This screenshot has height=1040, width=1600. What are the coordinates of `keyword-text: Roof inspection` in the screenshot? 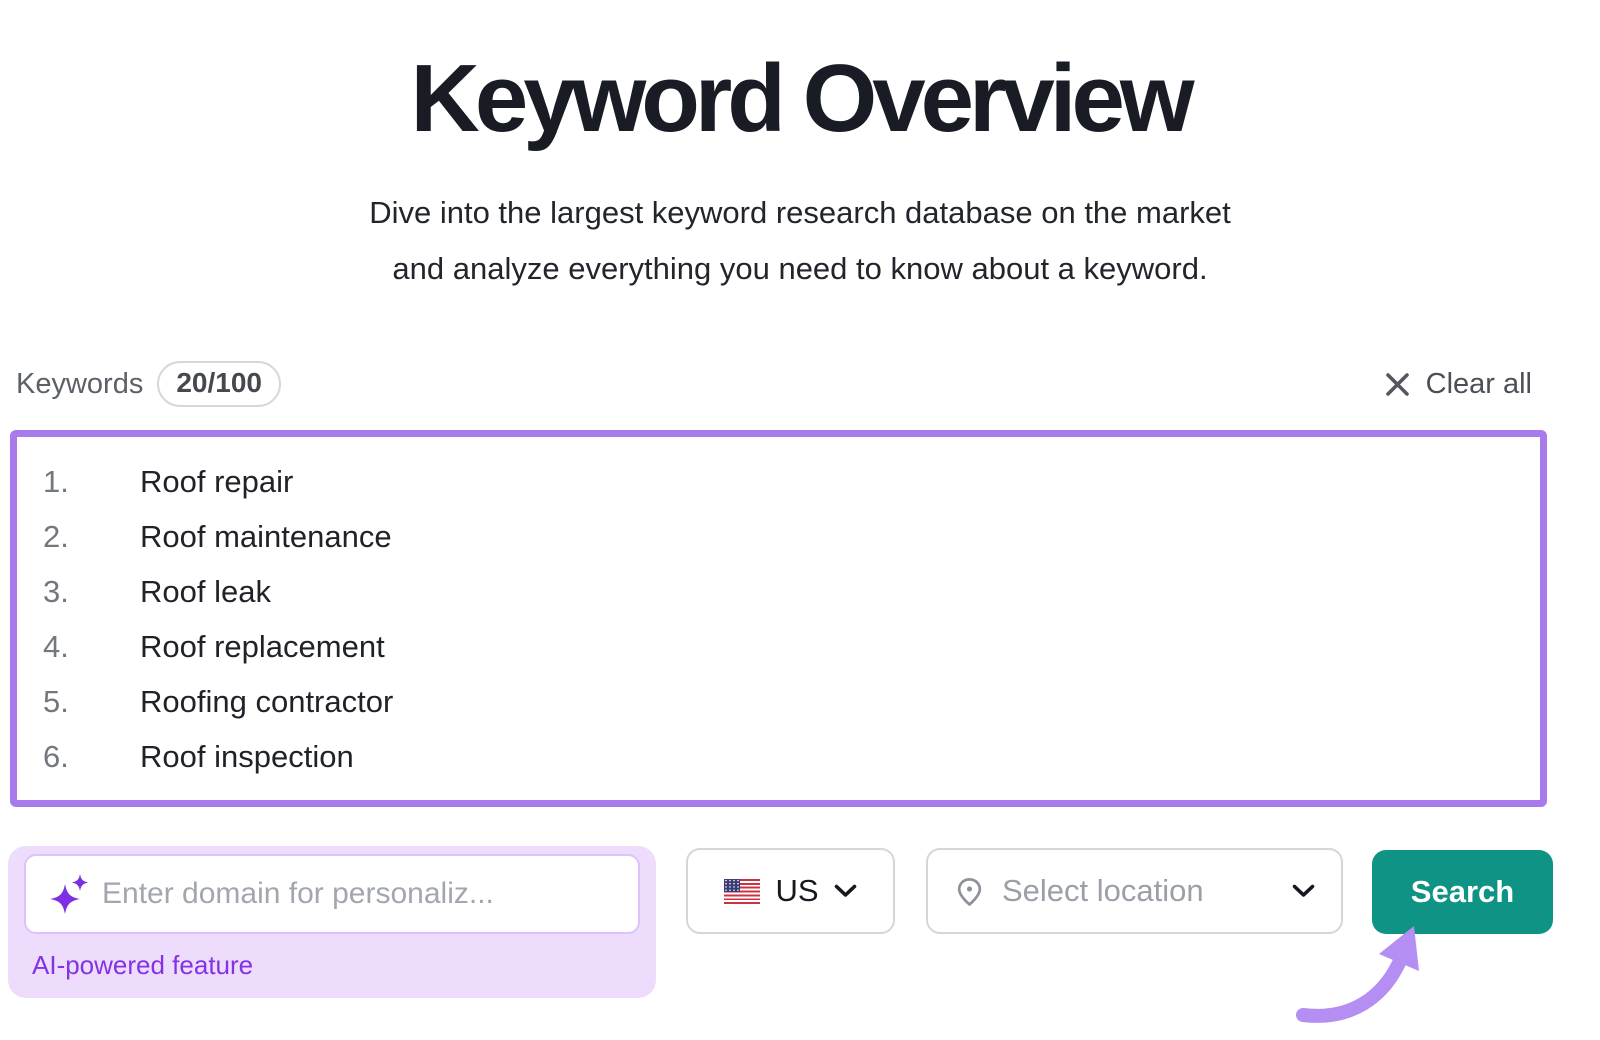 It's located at (247, 756).